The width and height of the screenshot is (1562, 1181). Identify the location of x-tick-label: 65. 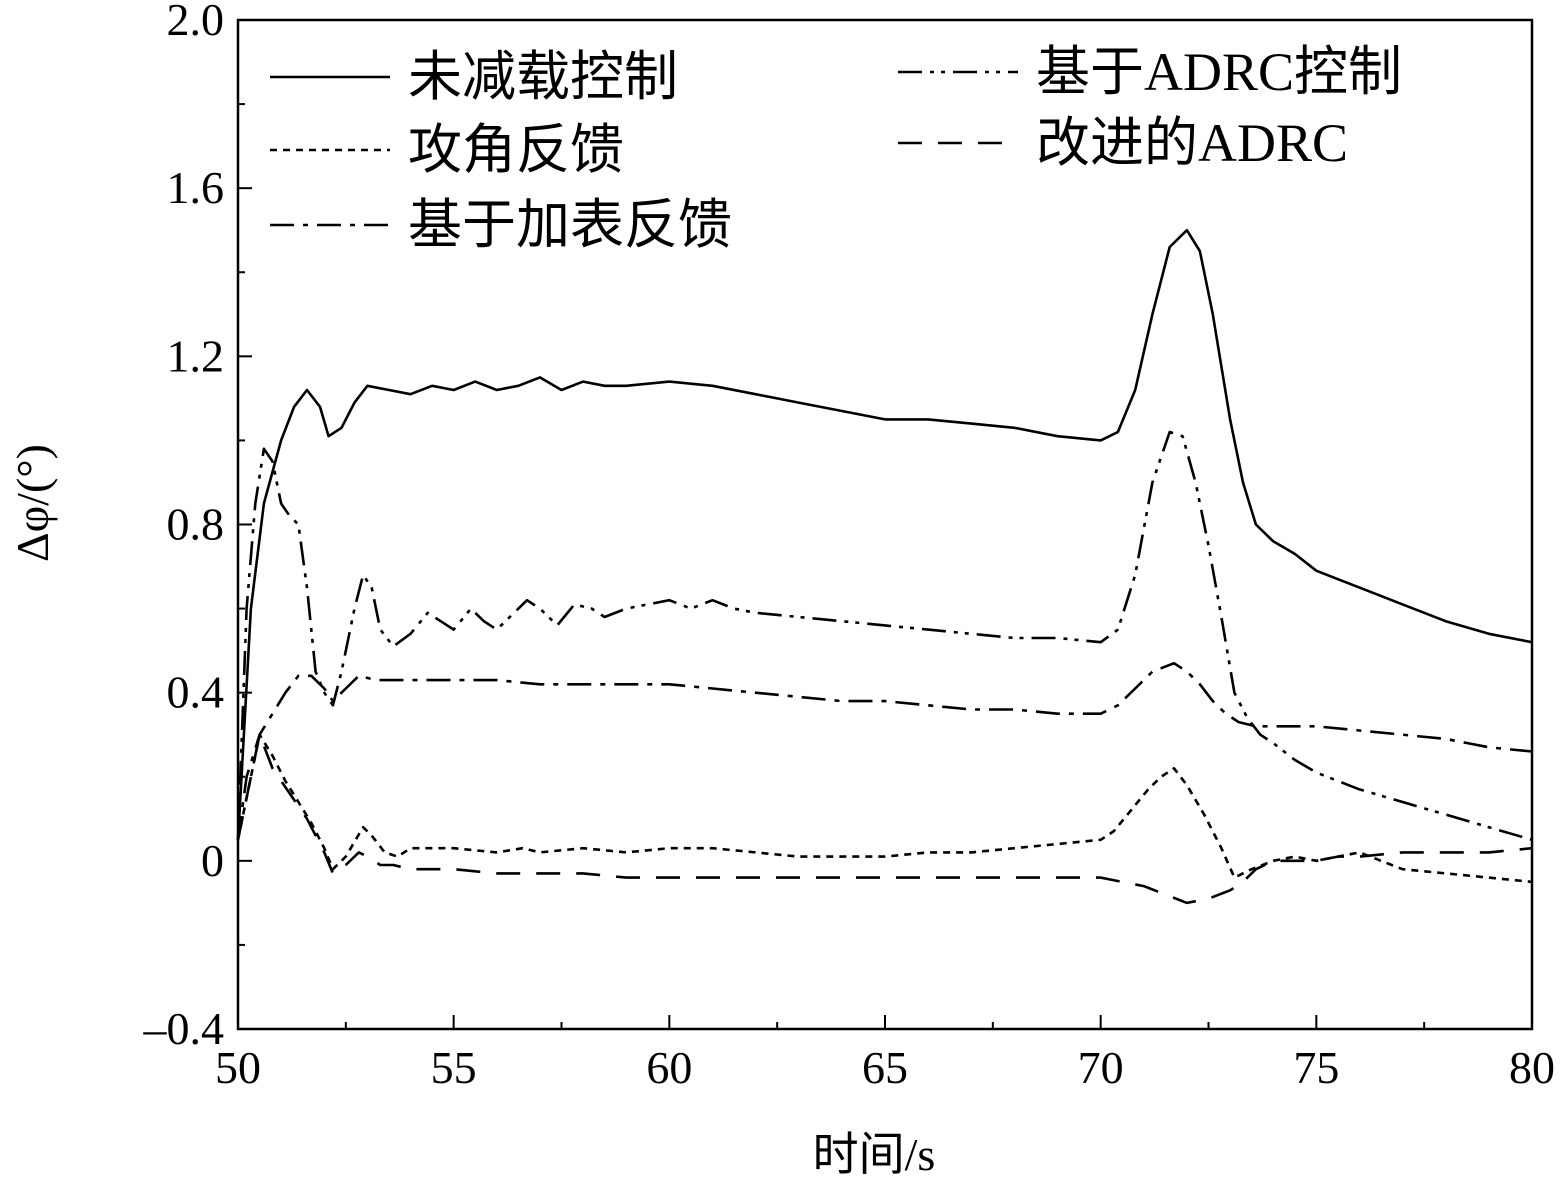
(885, 1067).